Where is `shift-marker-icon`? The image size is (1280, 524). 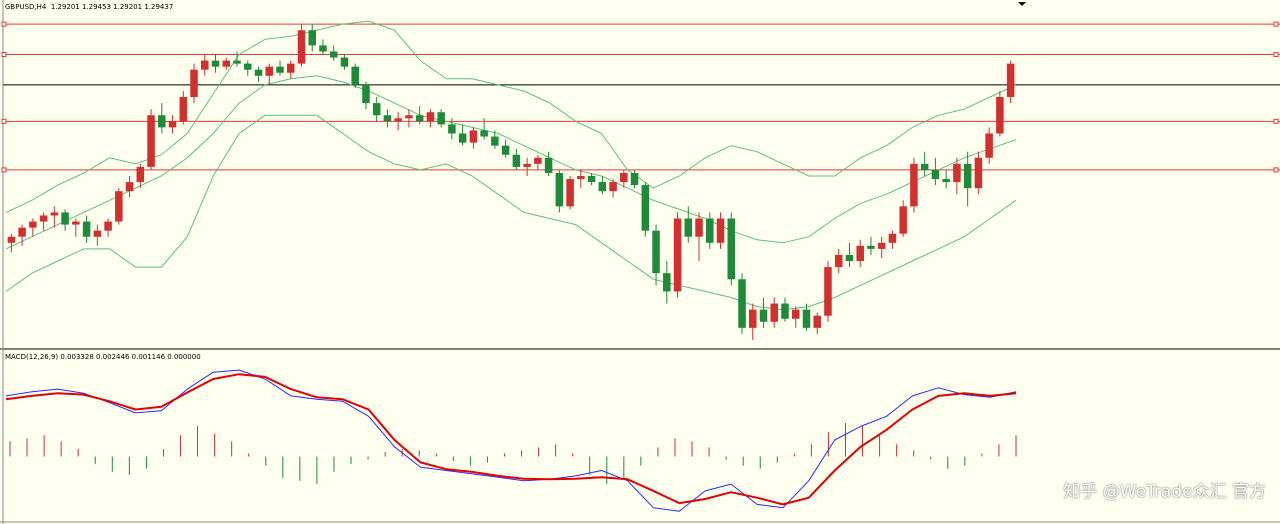
shift-marker-icon is located at coordinates (1022, 4).